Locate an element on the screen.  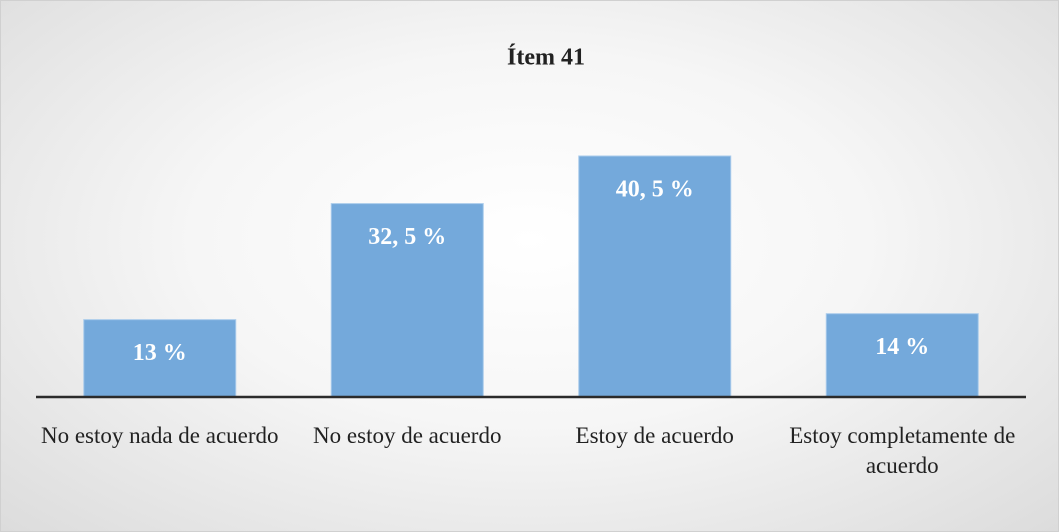
data-label: 32, 5 % is located at coordinates (407, 237).